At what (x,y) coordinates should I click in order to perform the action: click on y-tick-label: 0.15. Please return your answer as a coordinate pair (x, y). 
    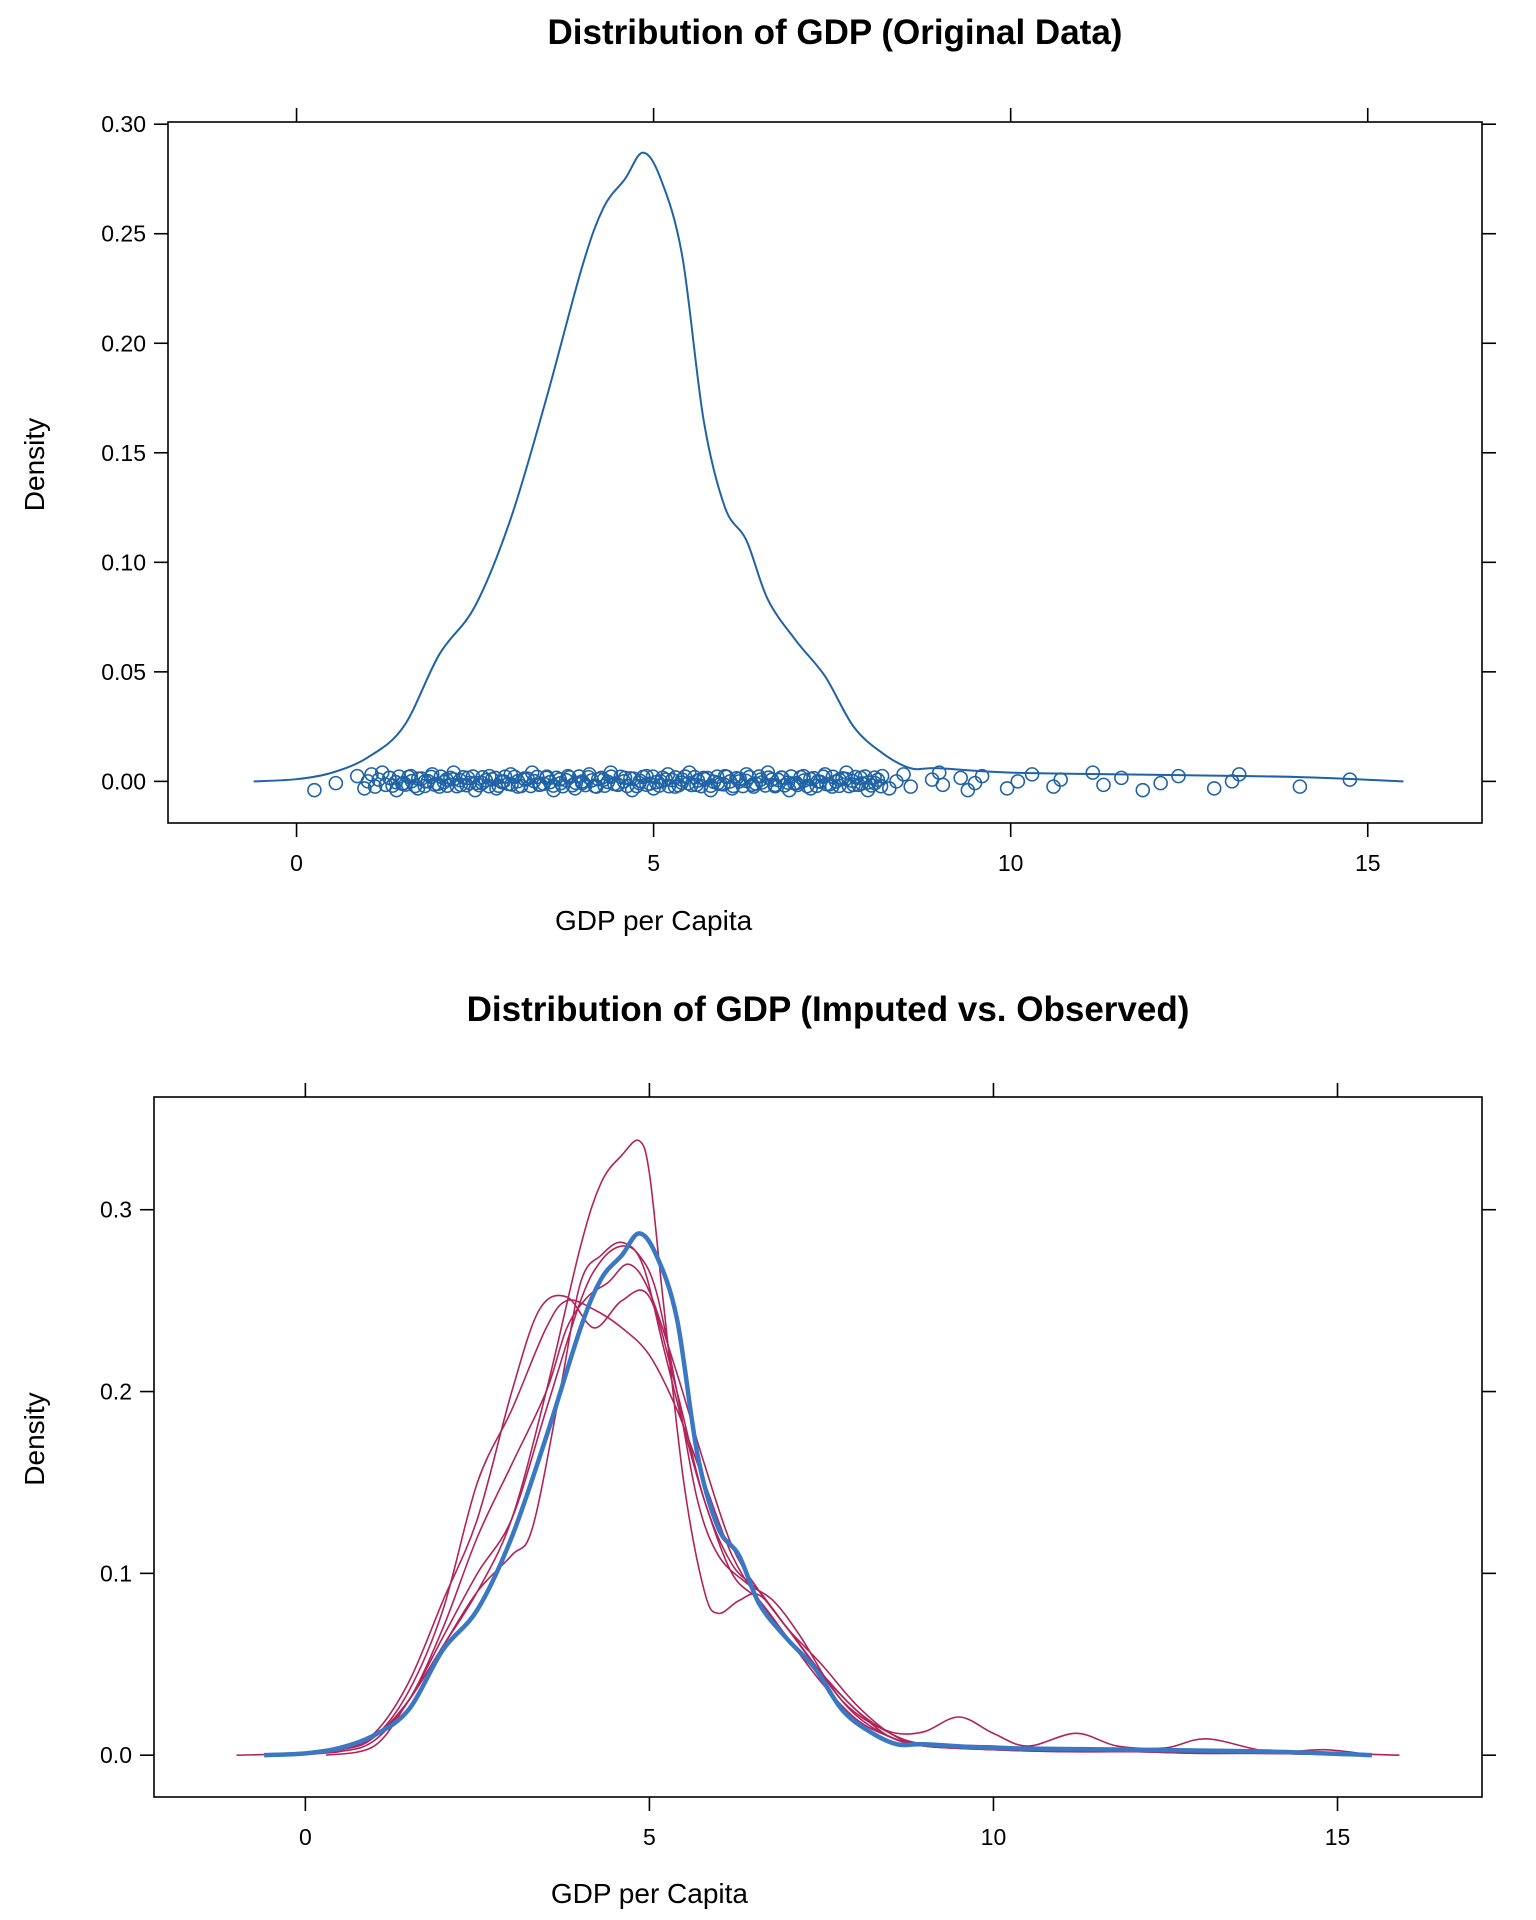
    Looking at the image, I should click on (123, 453).